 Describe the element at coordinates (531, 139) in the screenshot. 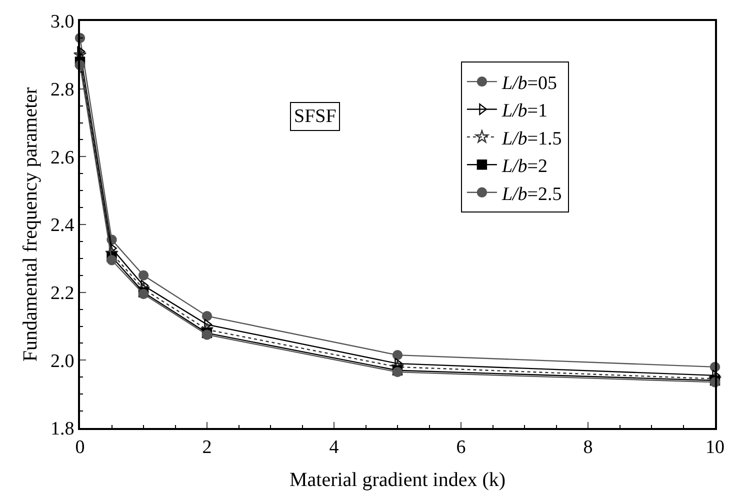

I see `legend-label: L/b=1.5` at that location.